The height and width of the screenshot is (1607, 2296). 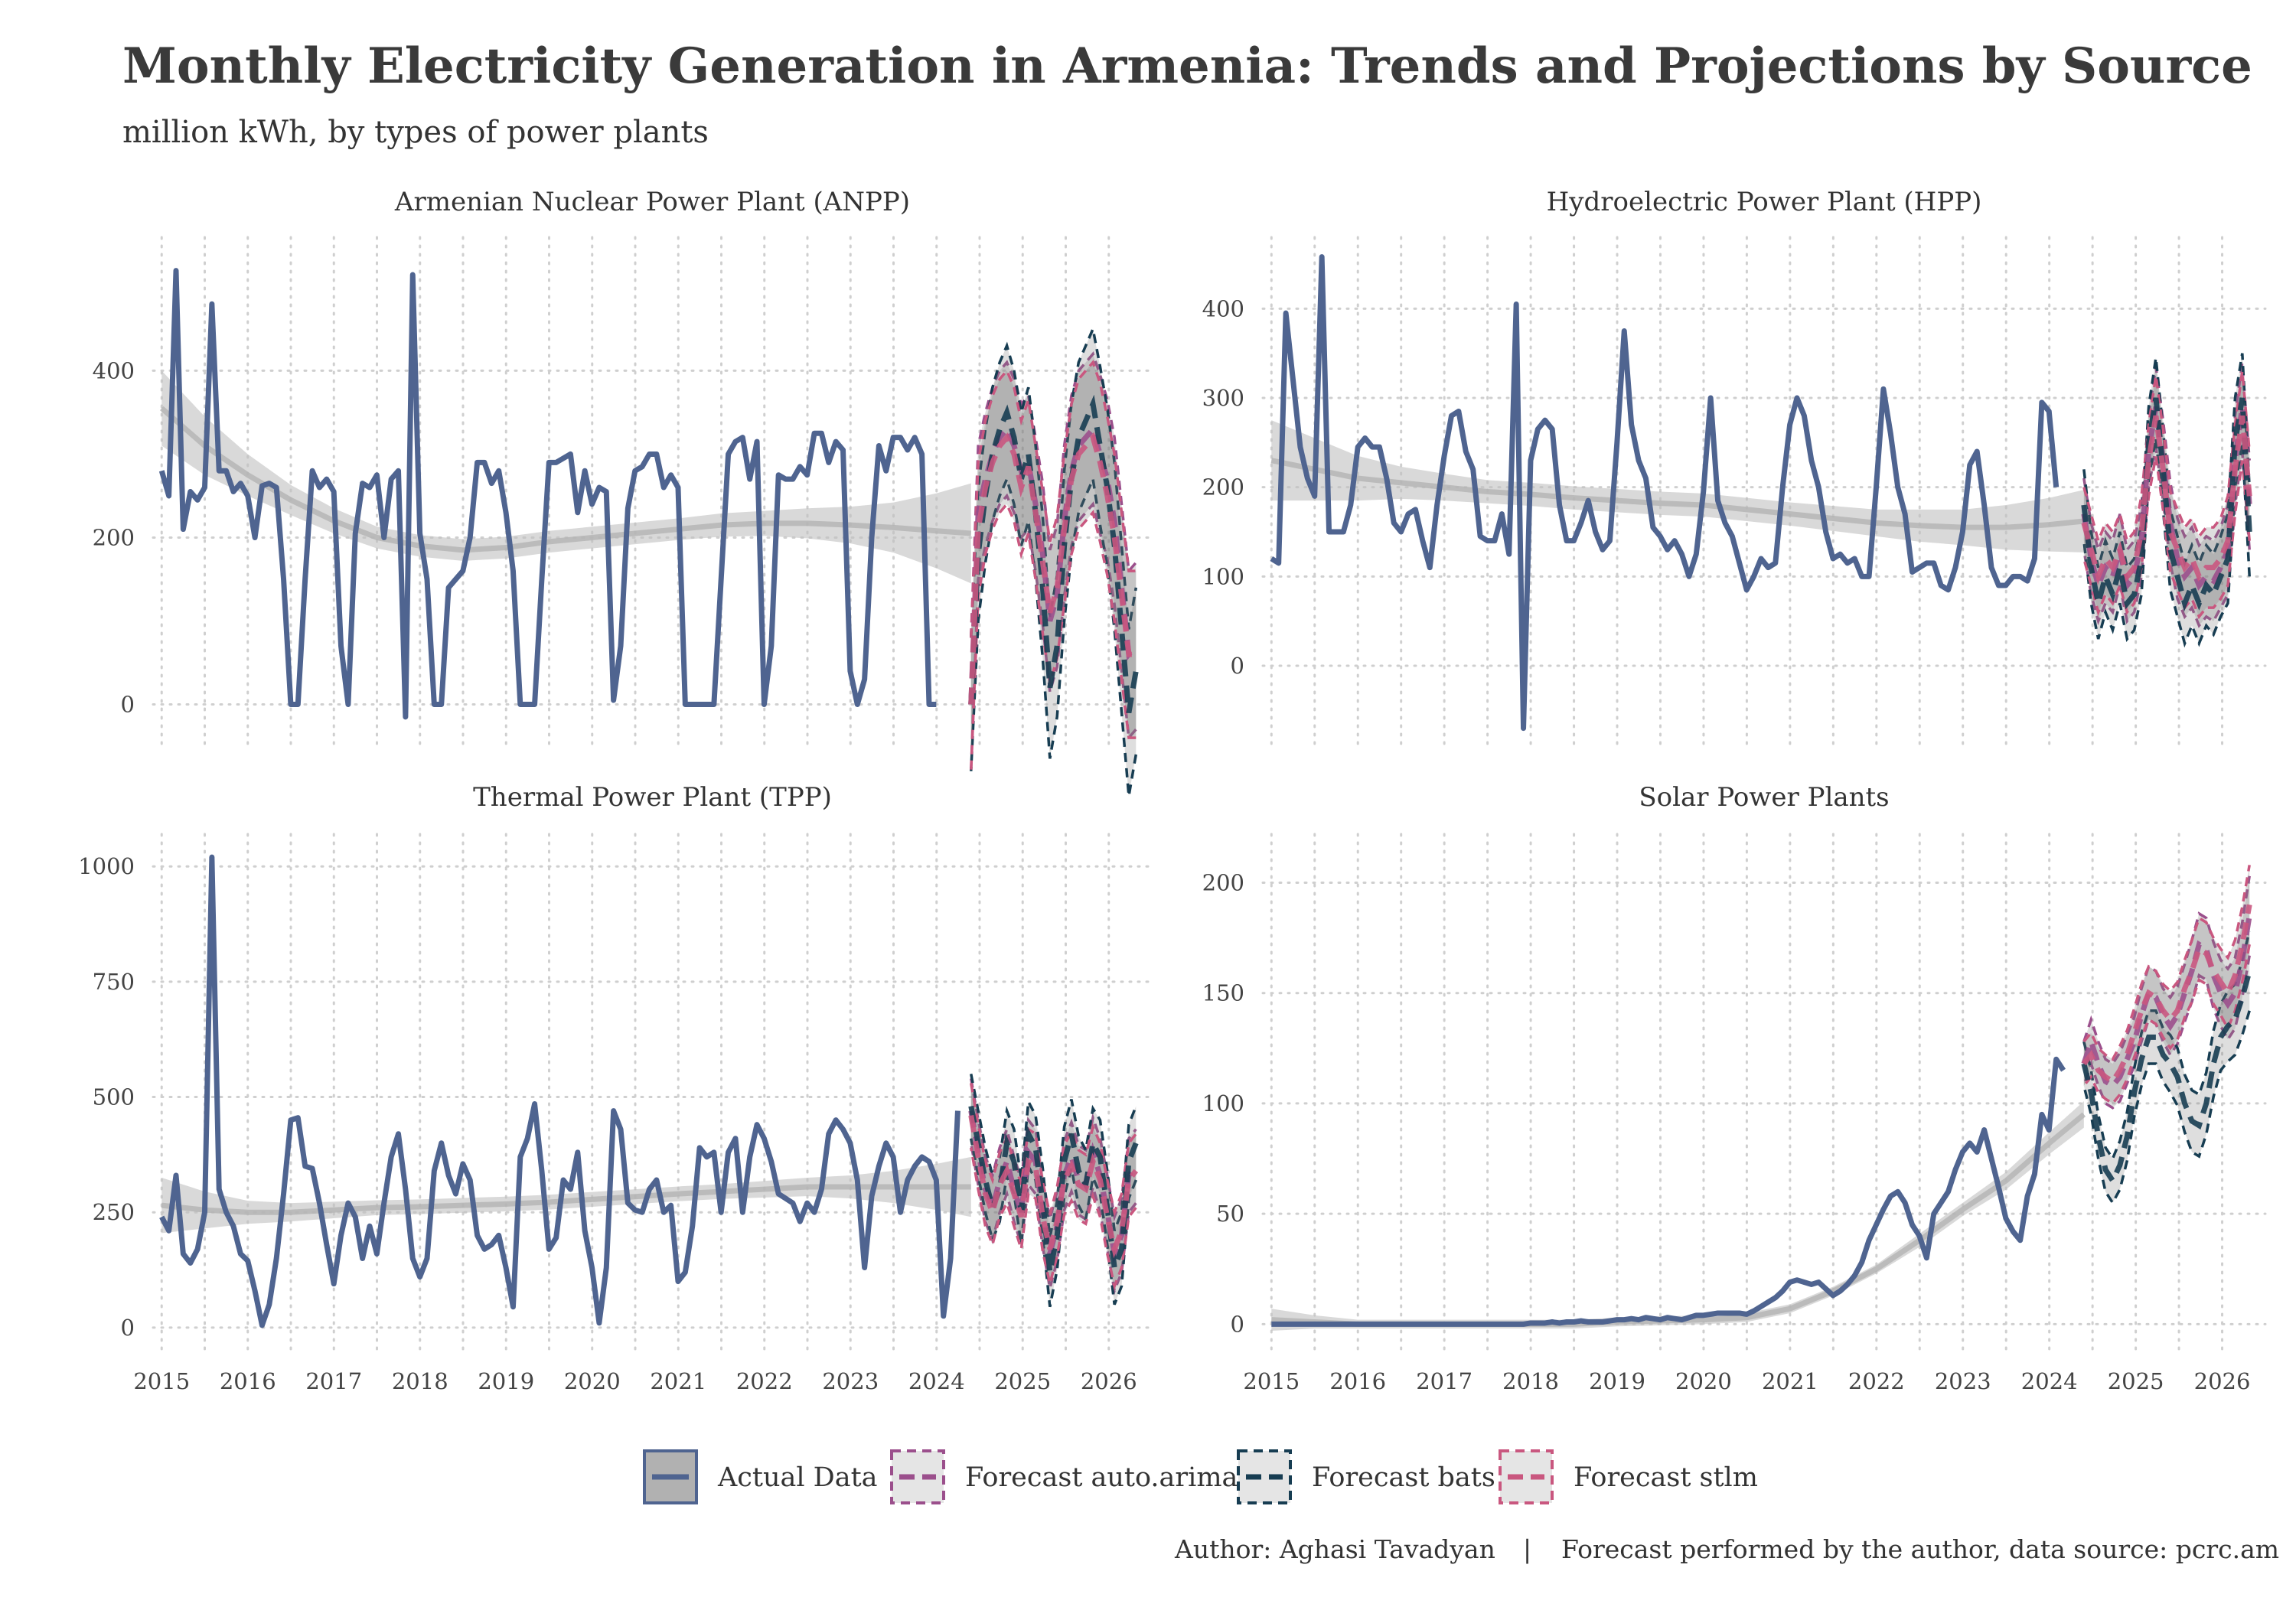 I want to click on y-tick-label: 750, so click(x=114, y=982).